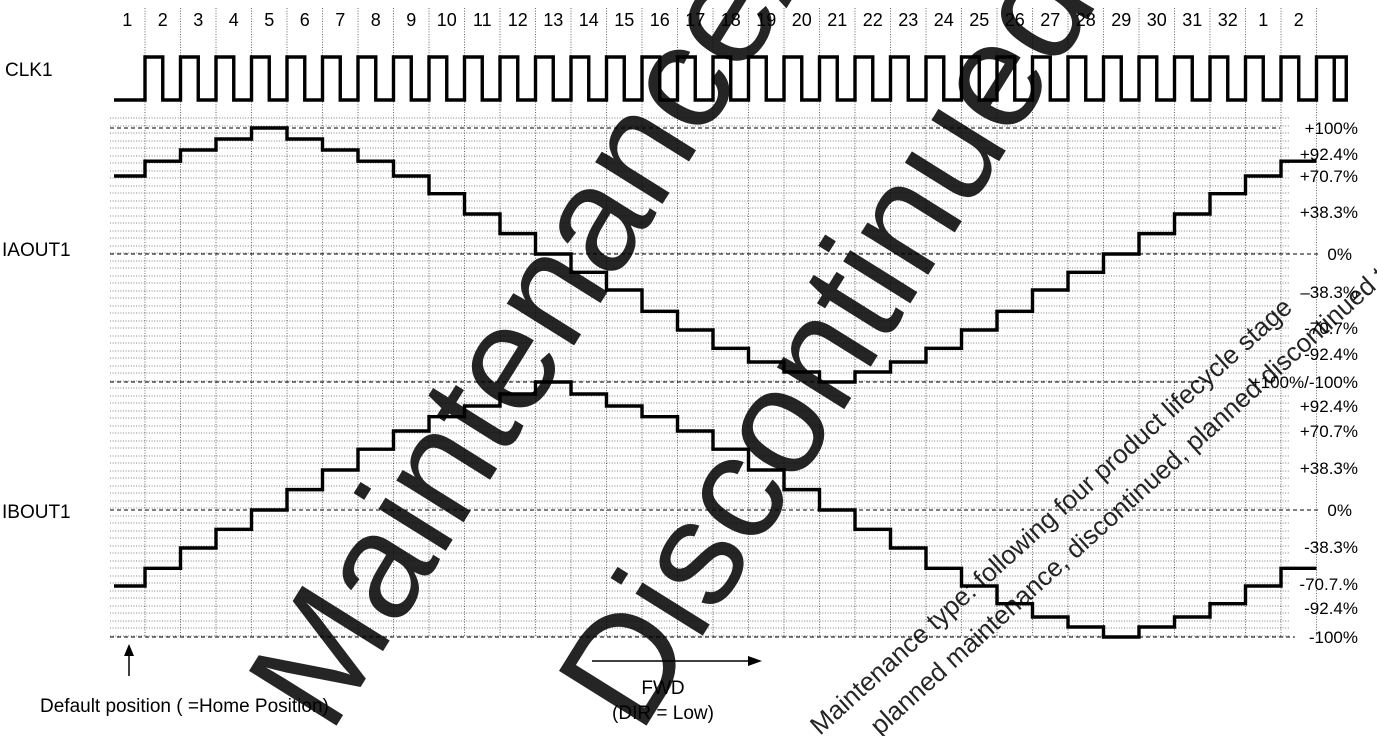  Describe the element at coordinates (340, 20) in the screenshot. I see `clock-step-label: 7` at that location.